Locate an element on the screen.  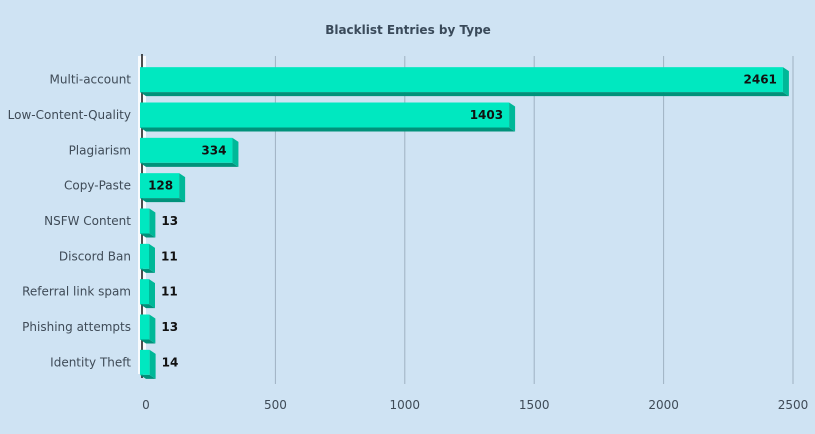
value-label: 14 is located at coordinates (170, 362).